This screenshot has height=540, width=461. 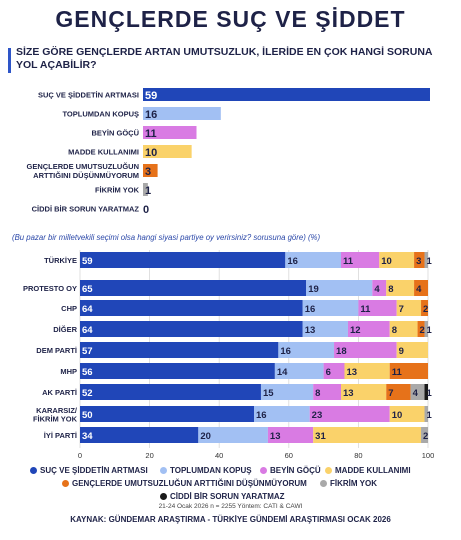 What do you see at coordinates (320, 436) in the screenshot?
I see `data-label: 31` at bounding box center [320, 436].